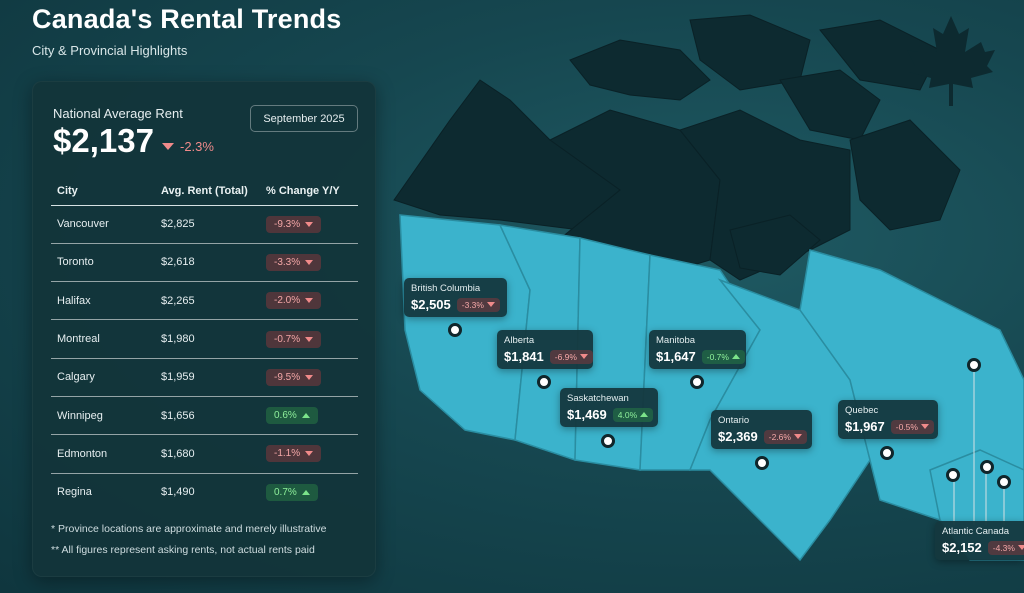 This screenshot has height=593, width=1024. I want to click on callout-atlantic: Atlantic Canada $2,152 -4.3%, so click(979, 540).